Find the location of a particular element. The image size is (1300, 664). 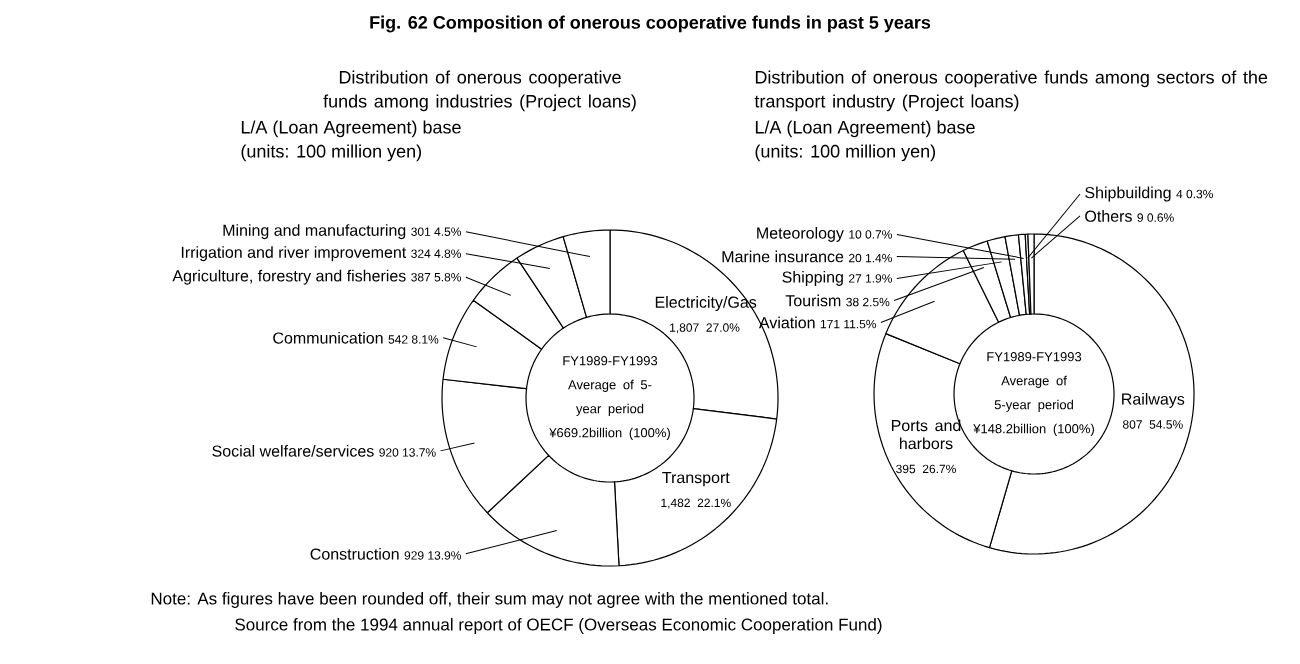

slice-label: Social welfare/services is located at coordinates (293, 450).